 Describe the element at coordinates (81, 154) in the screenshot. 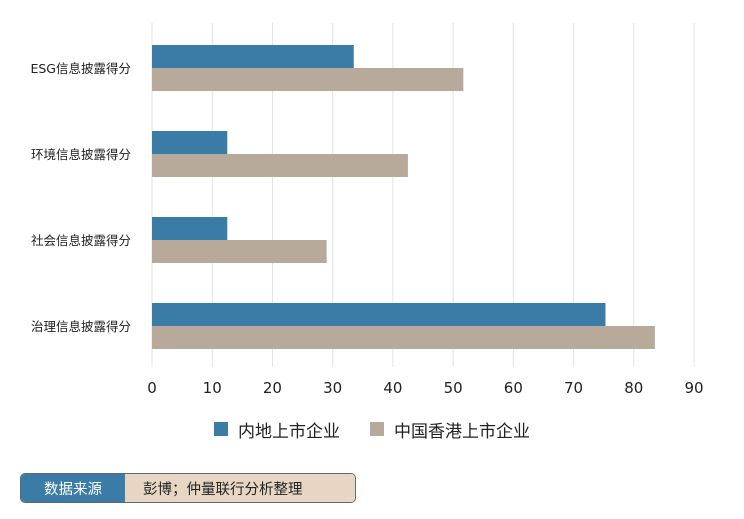

I see `category-label: 环境信息披露得分` at that location.